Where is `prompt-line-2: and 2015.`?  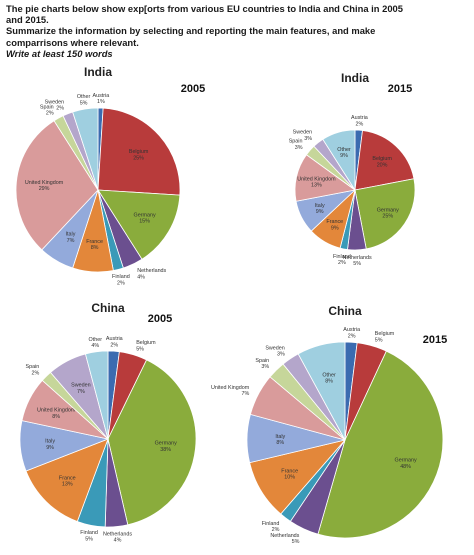
prompt-line-2: and 2015. is located at coordinates (27, 20).